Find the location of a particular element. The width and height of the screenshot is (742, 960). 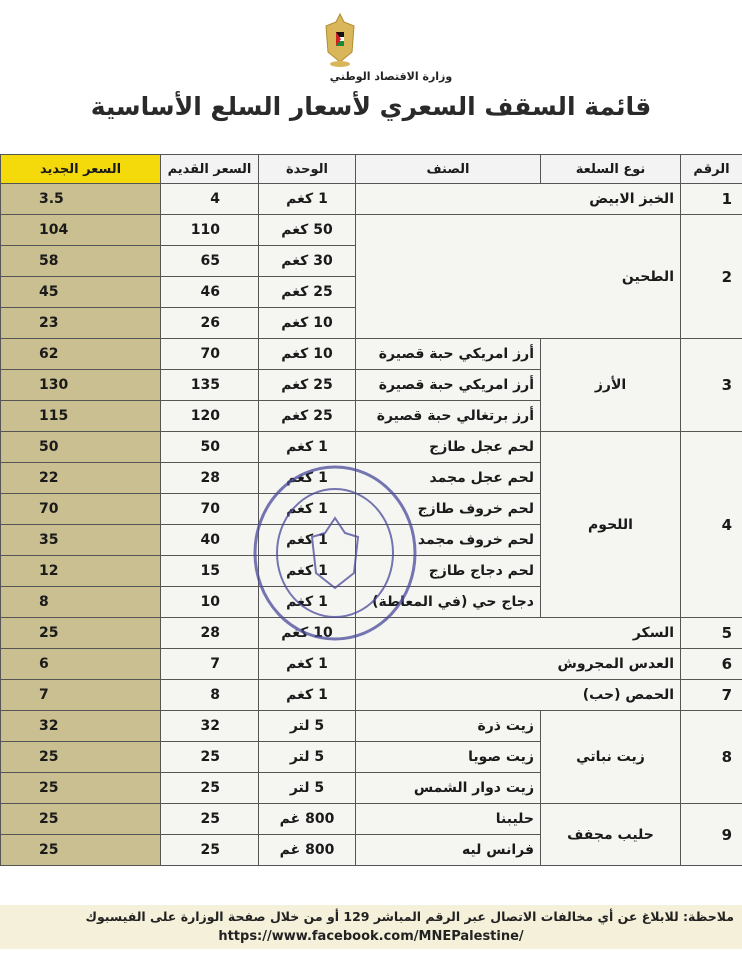

old-price: 46 is located at coordinates (209, 292).